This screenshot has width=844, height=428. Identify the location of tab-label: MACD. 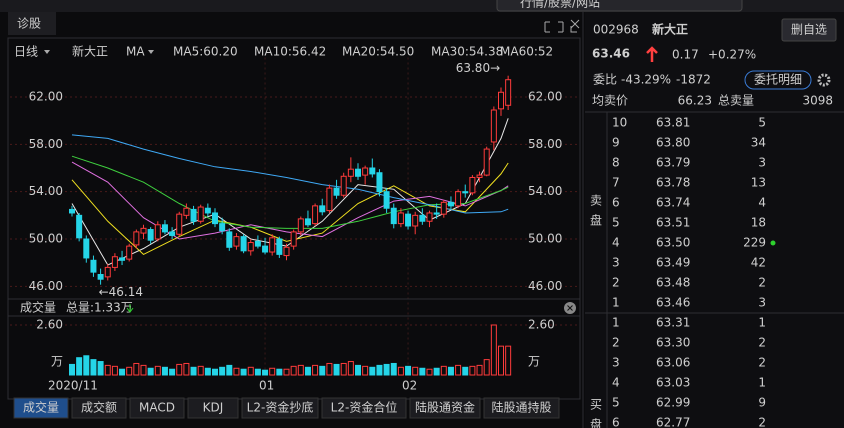
(157, 408).